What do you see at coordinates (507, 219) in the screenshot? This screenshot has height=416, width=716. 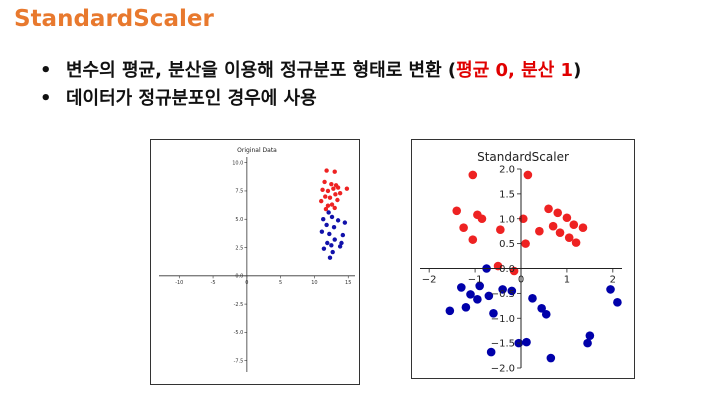 I see `y-tick-label: 1.0` at bounding box center [507, 219].